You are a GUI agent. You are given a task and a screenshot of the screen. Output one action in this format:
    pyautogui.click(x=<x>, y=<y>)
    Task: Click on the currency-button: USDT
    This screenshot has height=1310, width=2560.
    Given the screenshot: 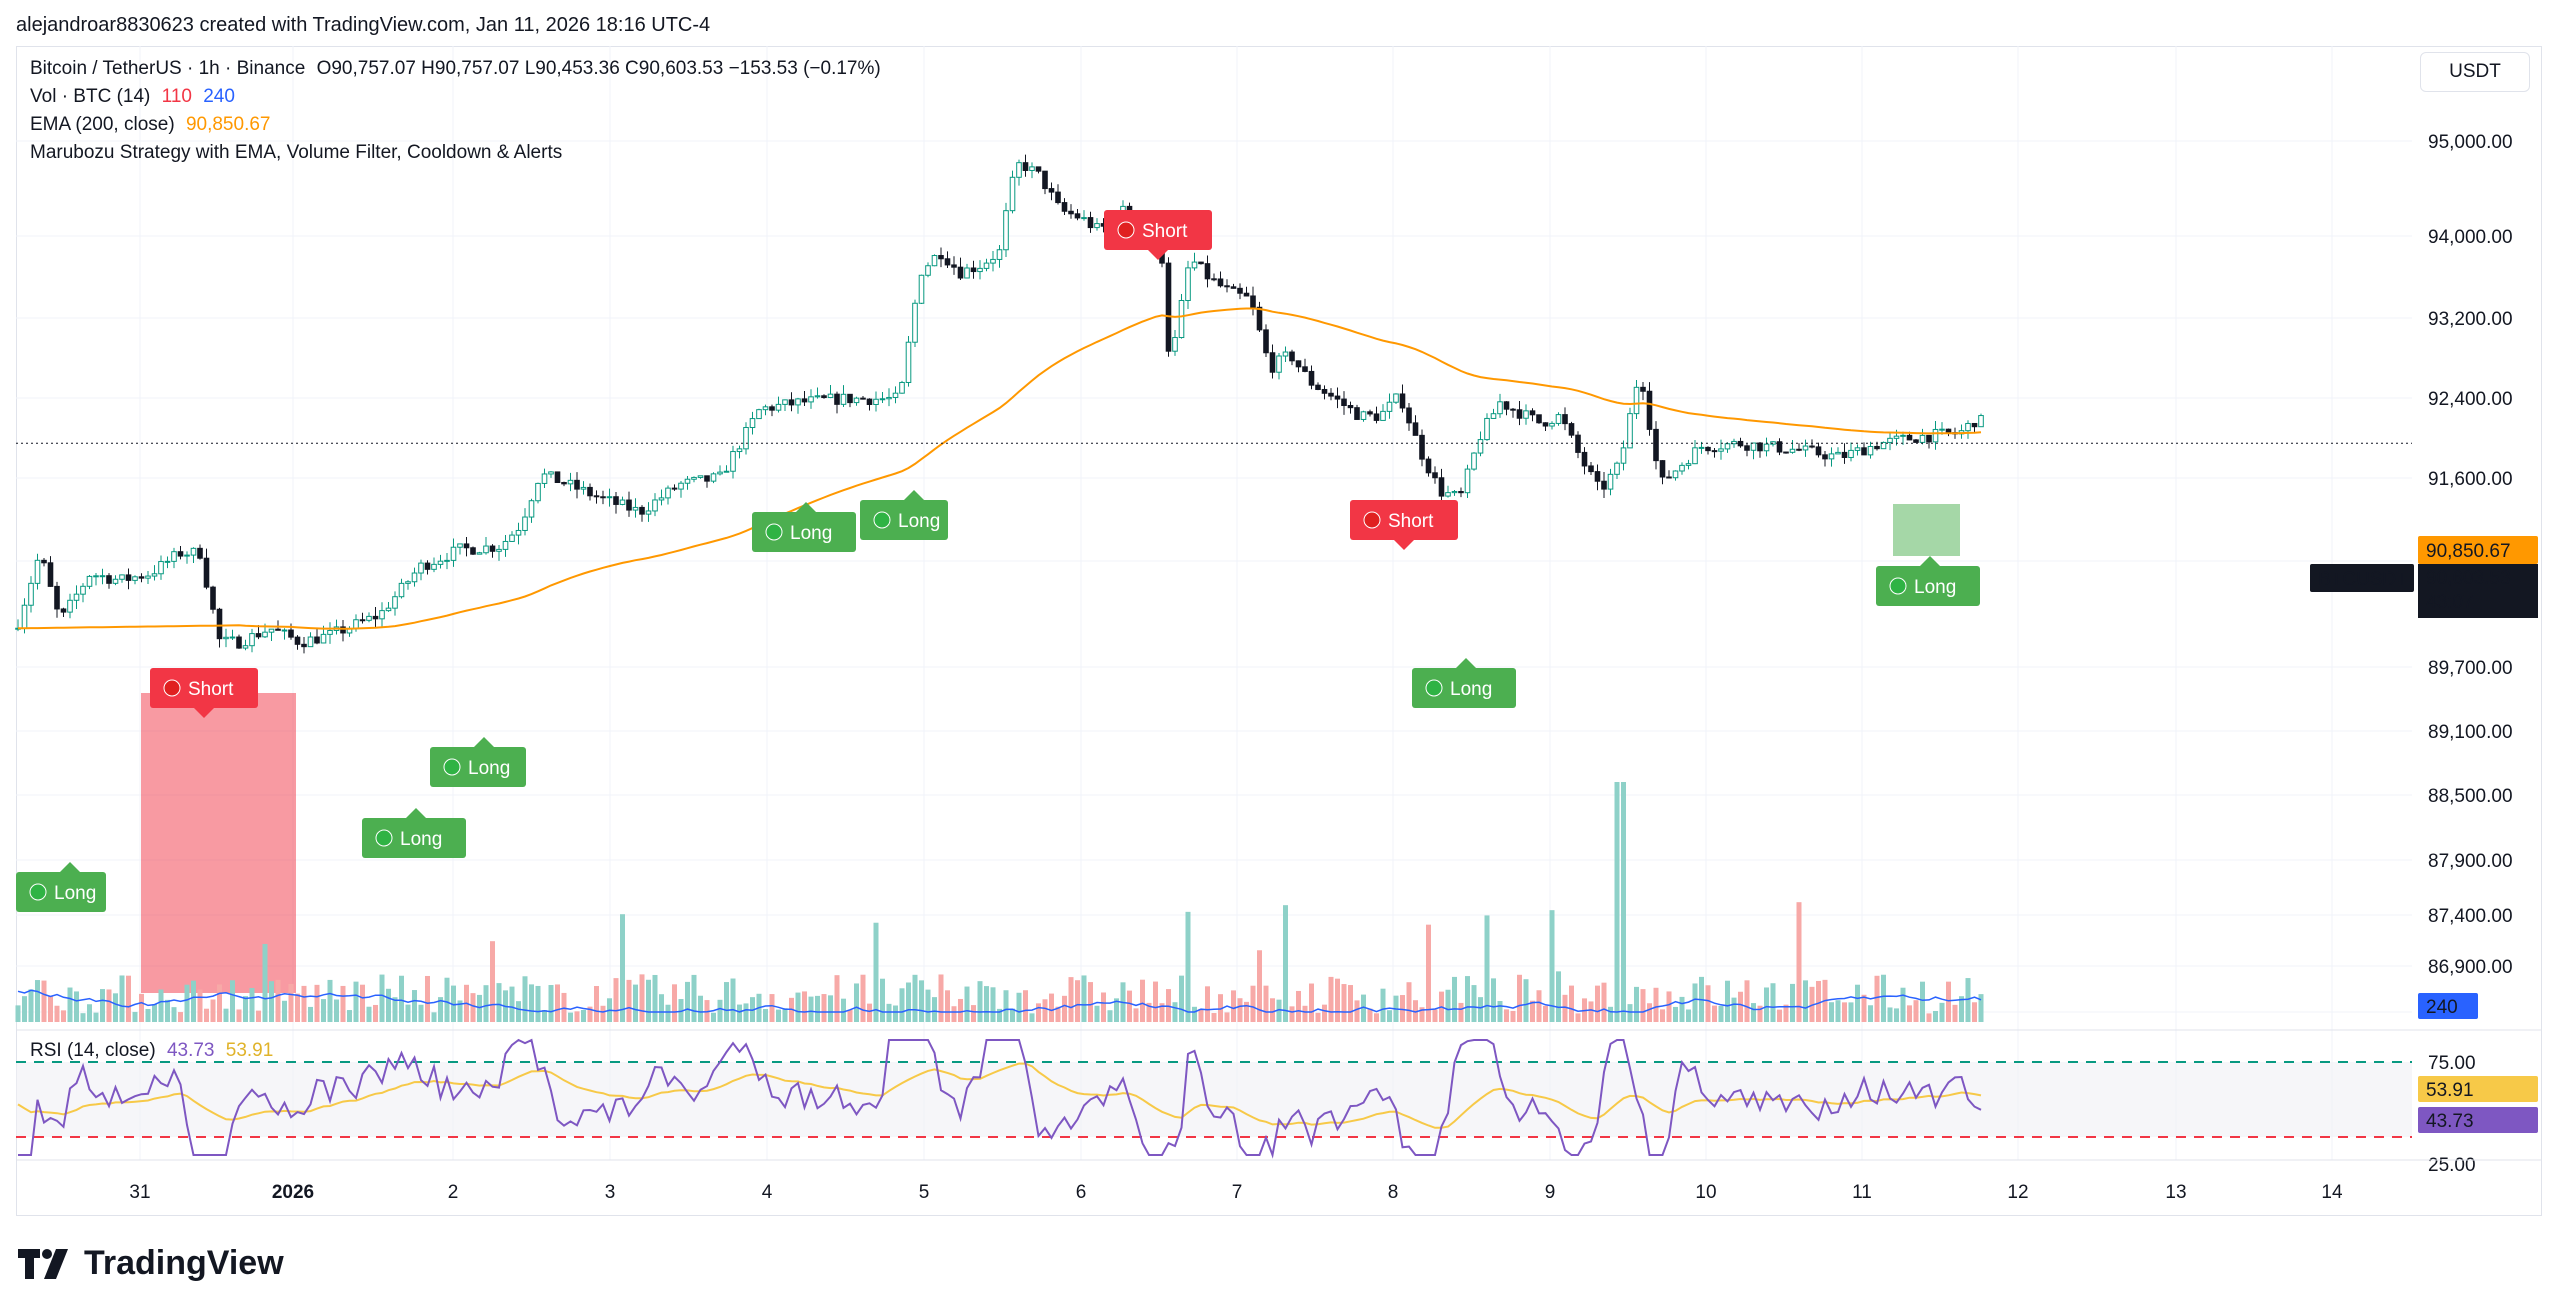 What is the action you would take?
    pyautogui.click(x=2475, y=72)
    